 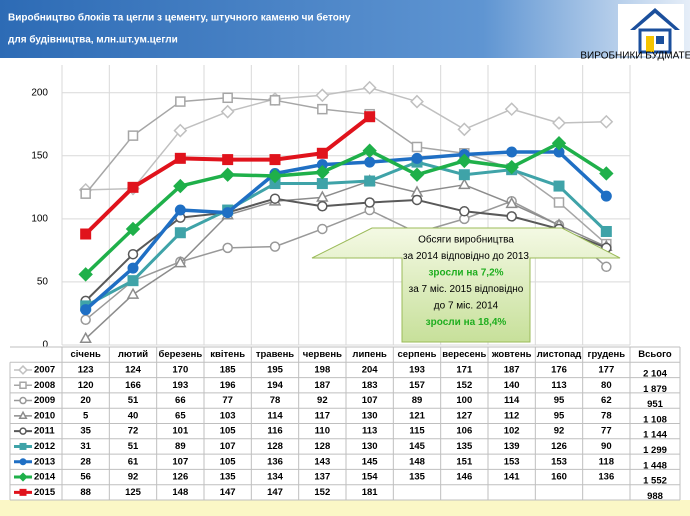 I want to click on x-tick-label: вересень, so click(x=464, y=354).